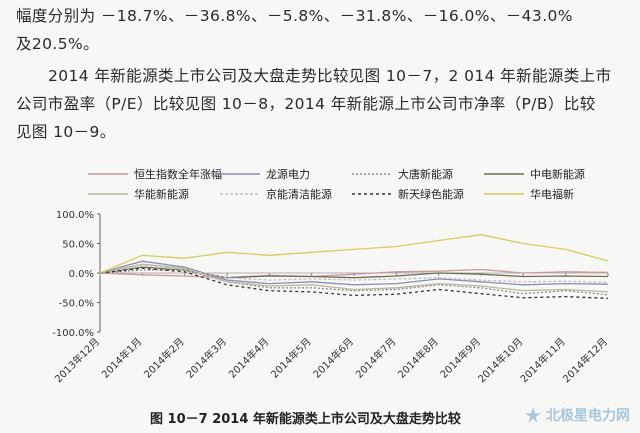 This screenshot has width=640, height=433. I want to click on y-tick-label: 50.0%, so click(78, 245).